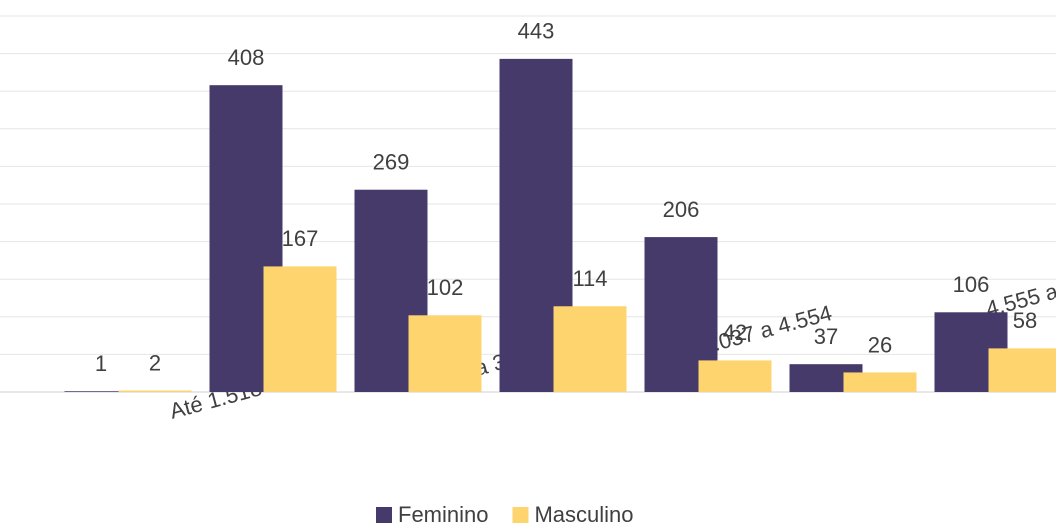 This screenshot has height=525, width=1056. Describe the element at coordinates (445, 287) in the screenshot. I see `data-label: 102` at that location.